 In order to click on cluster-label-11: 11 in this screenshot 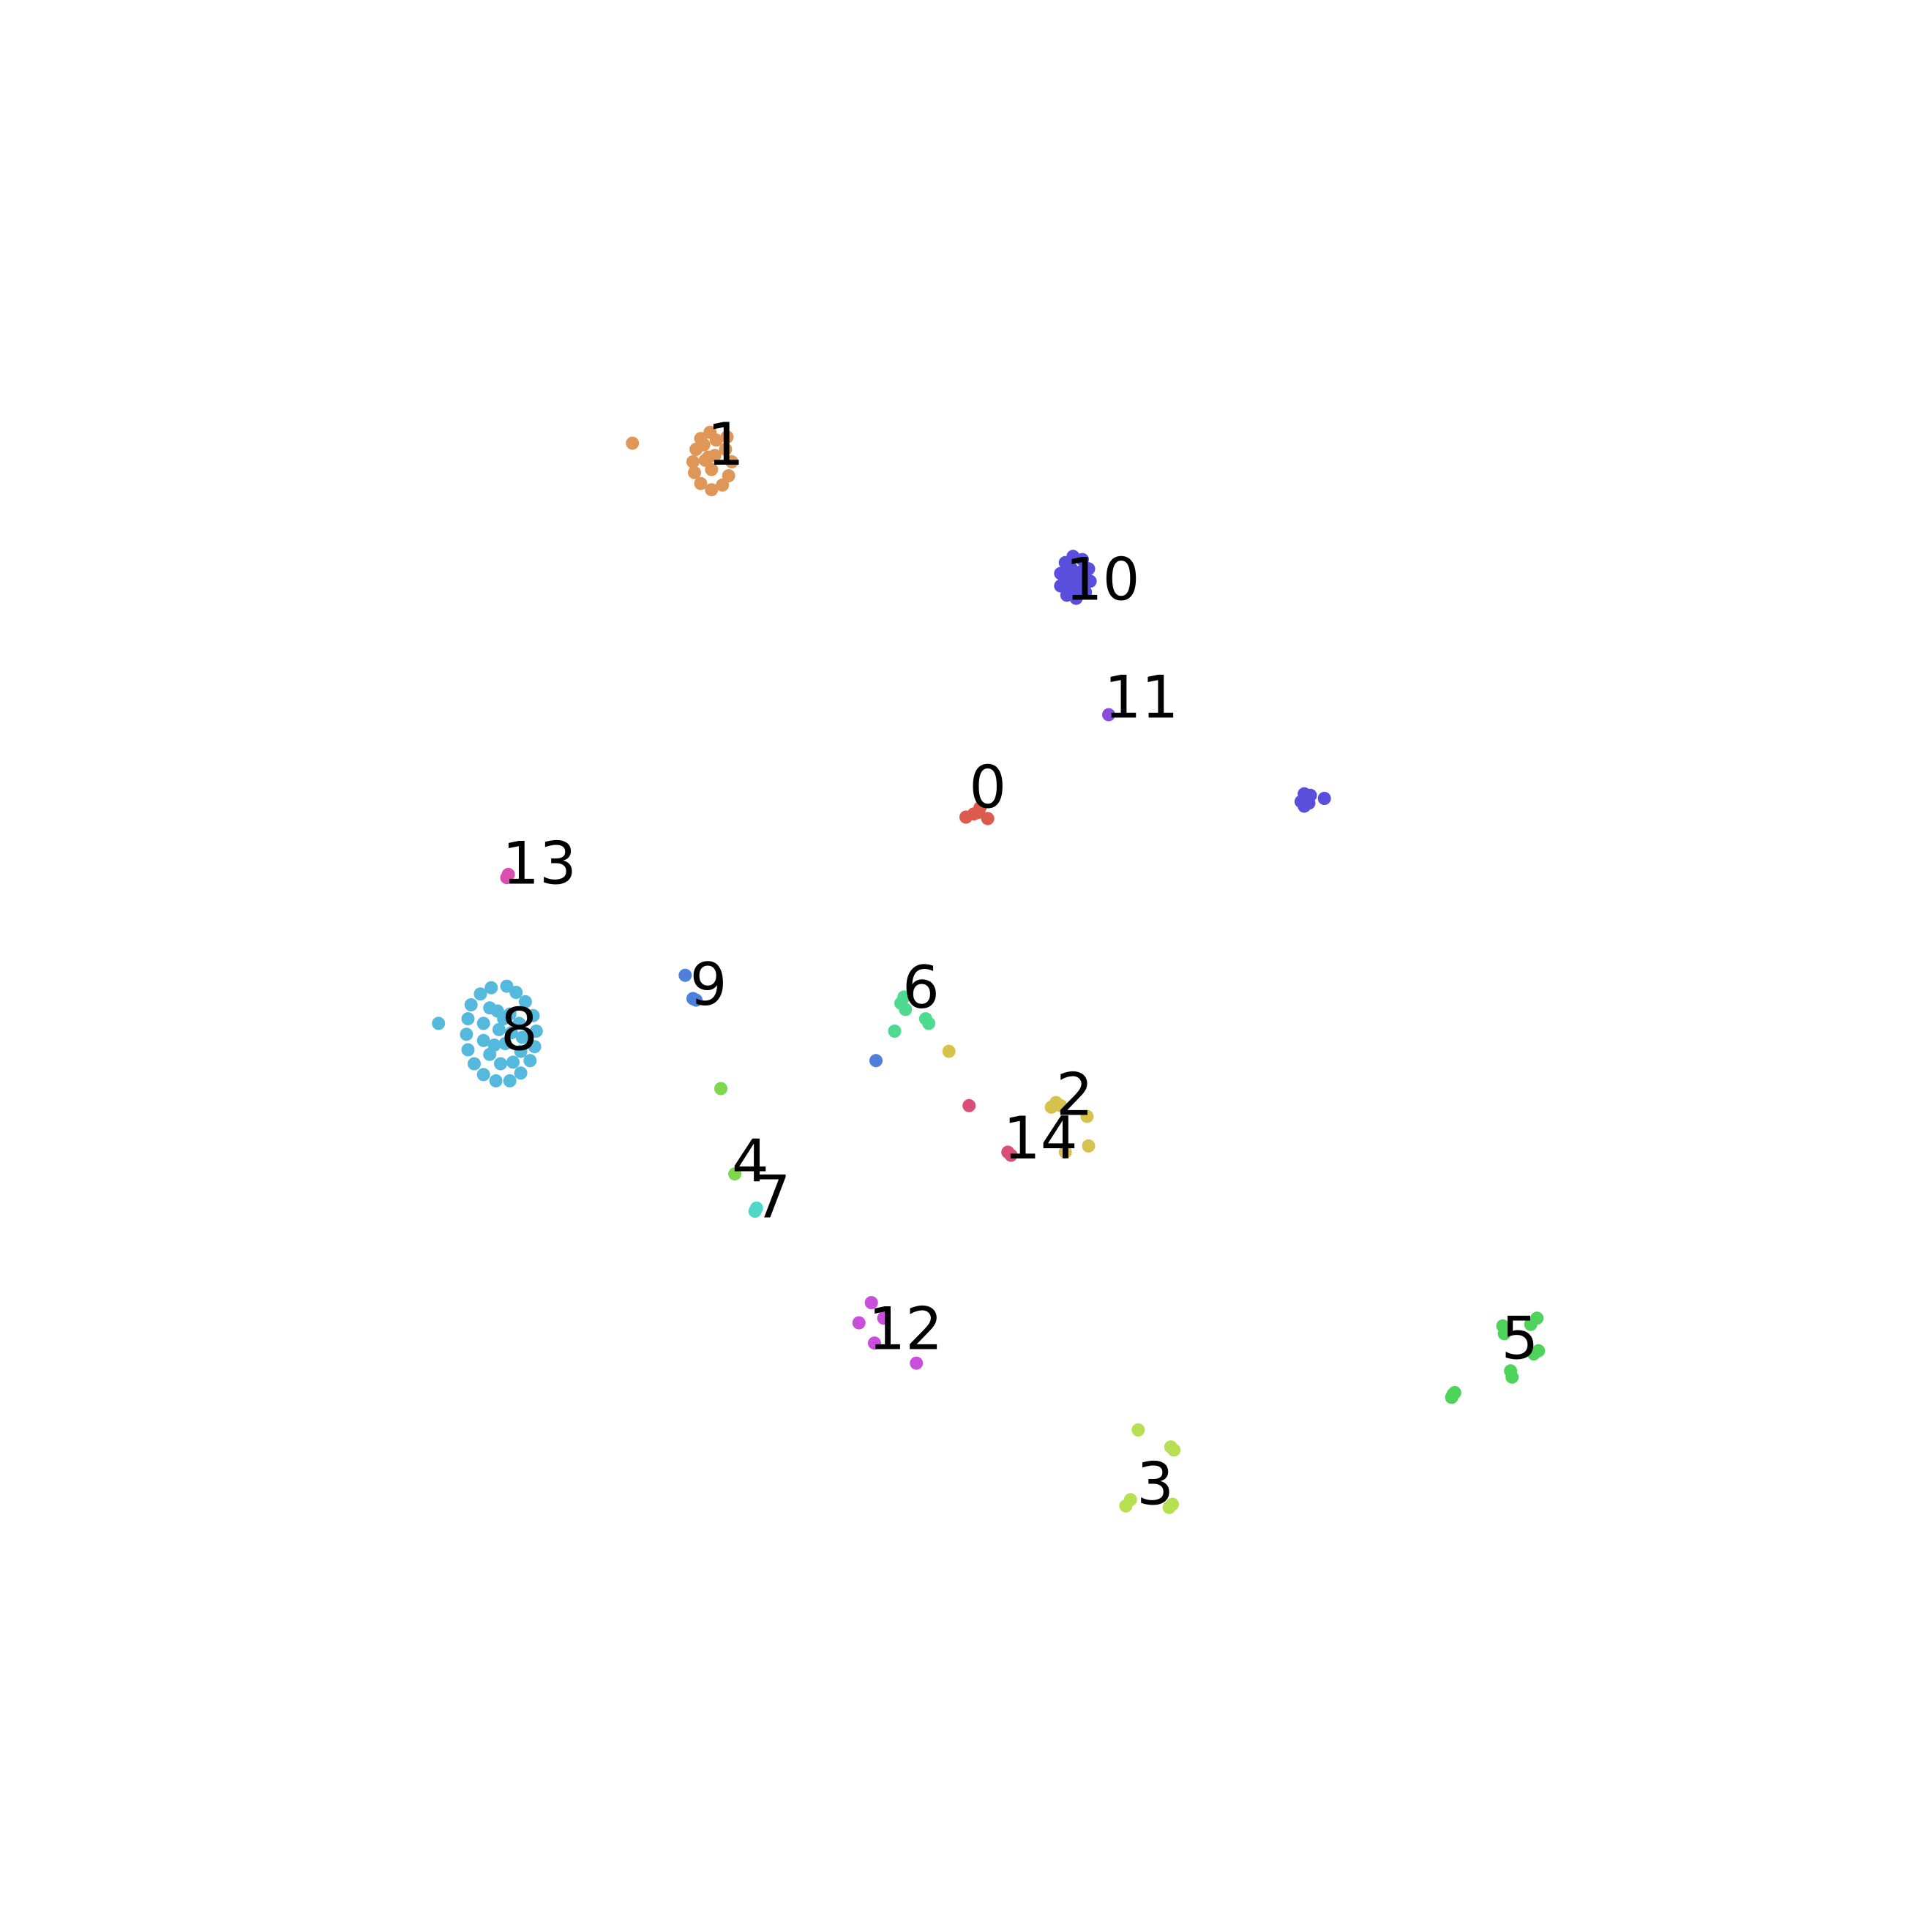, I will do `click(1141, 698)`.